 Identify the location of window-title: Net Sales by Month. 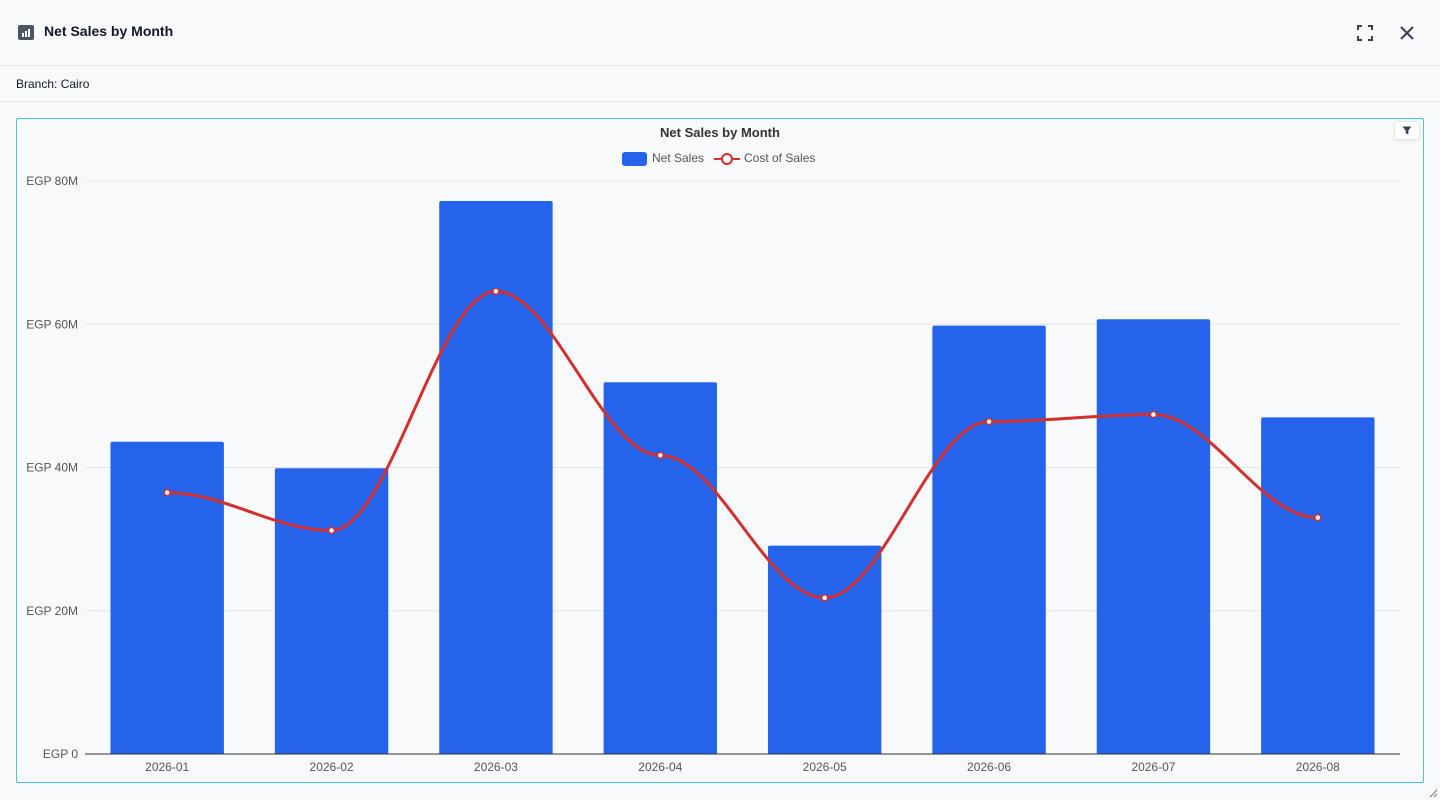
(109, 31).